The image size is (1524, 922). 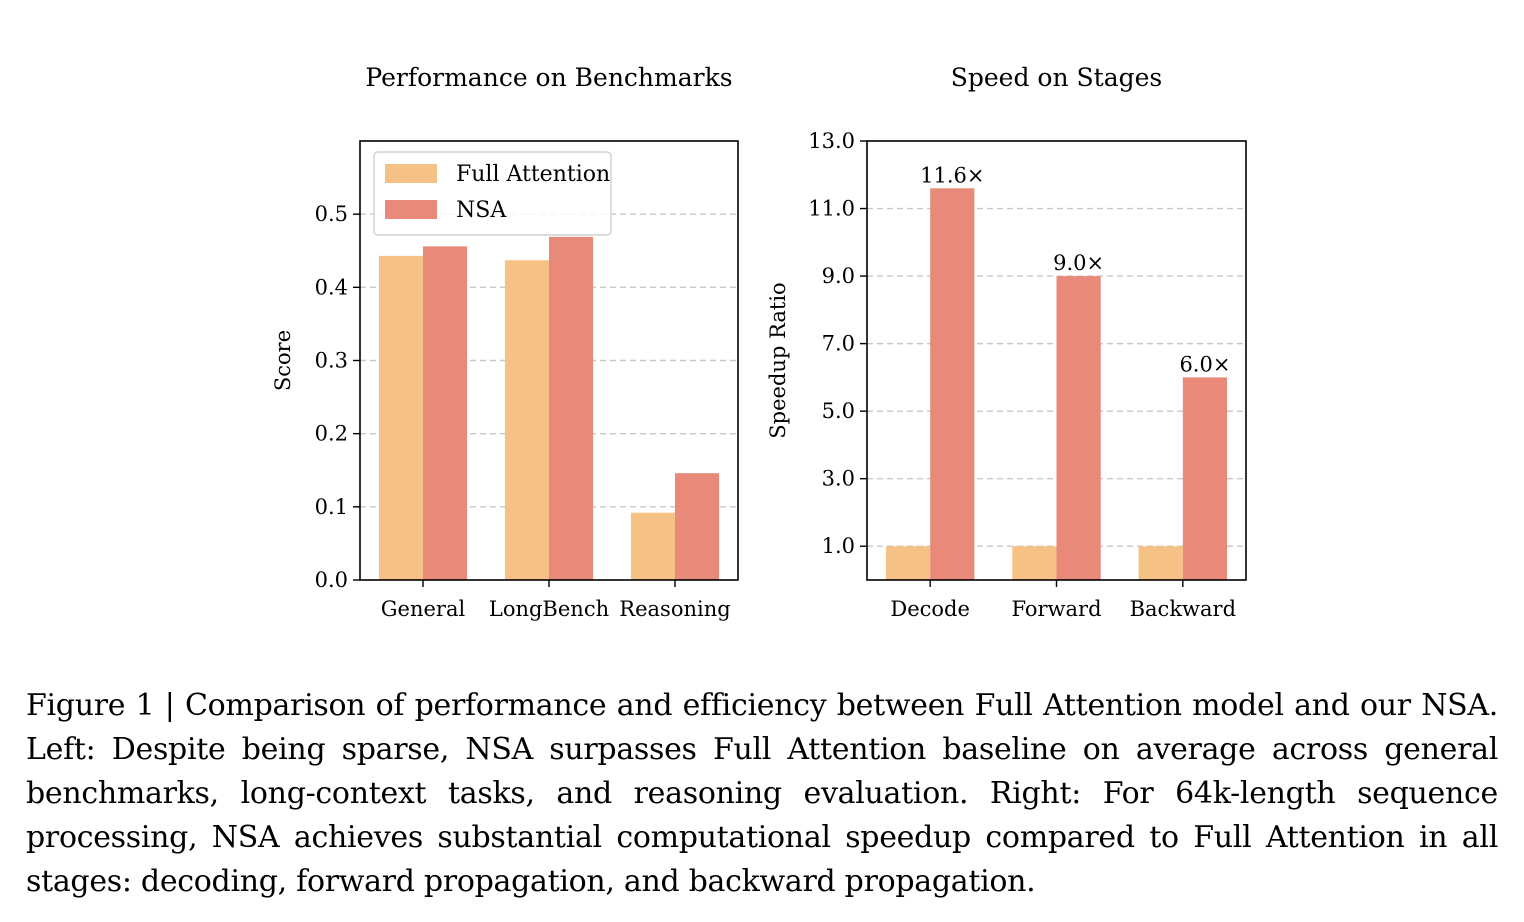 What do you see at coordinates (411, 173) in the screenshot?
I see `legend-swatch-full-attention` at bounding box center [411, 173].